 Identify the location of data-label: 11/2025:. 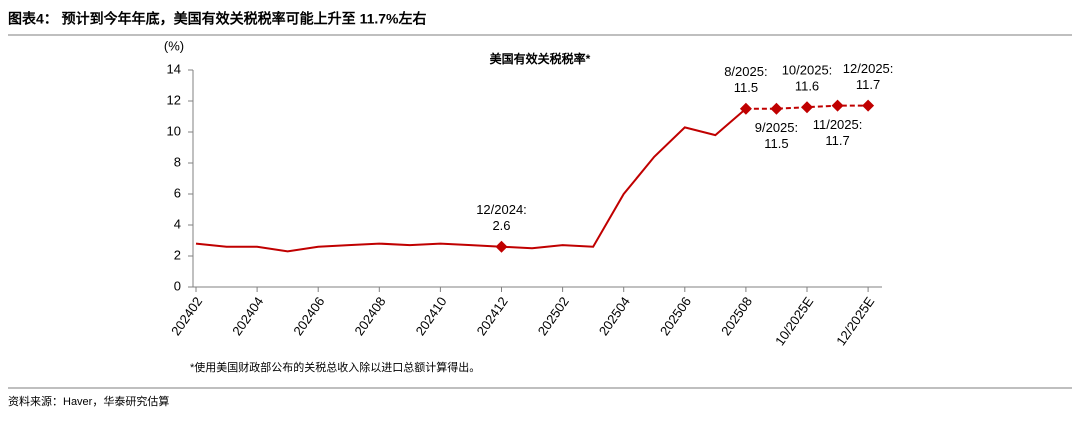
(838, 124).